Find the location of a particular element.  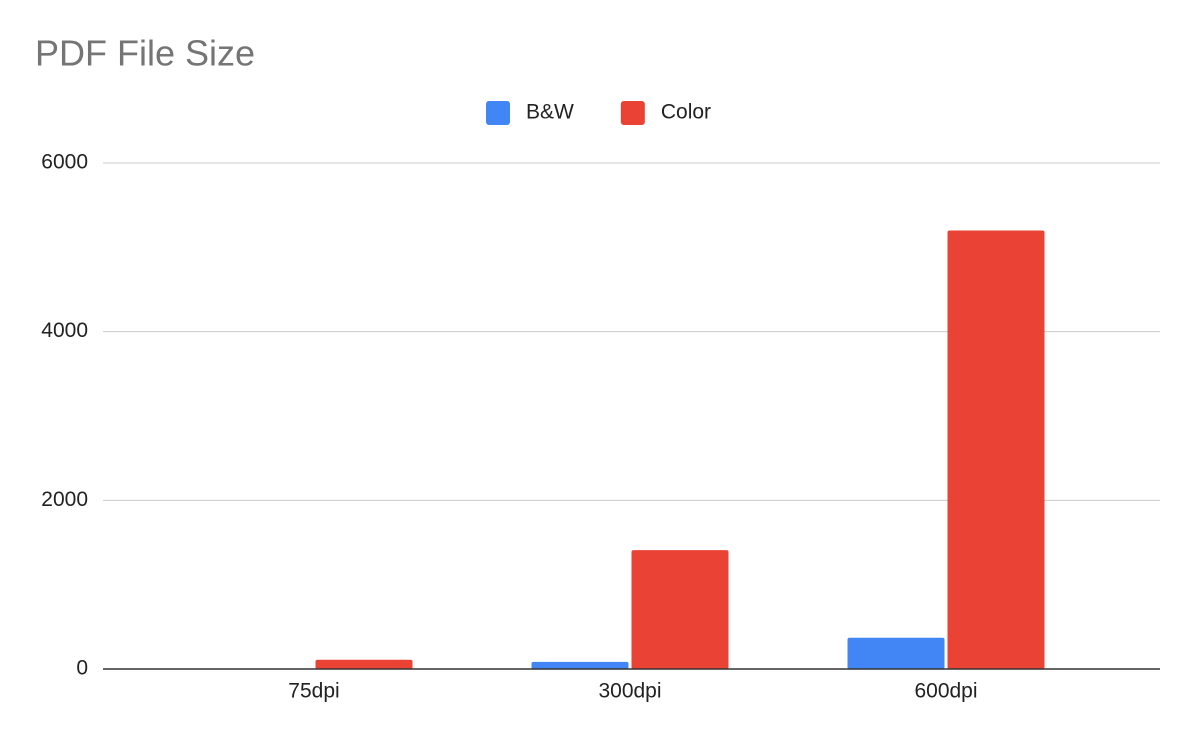

y-tick-label: 4000 is located at coordinates (64, 330).